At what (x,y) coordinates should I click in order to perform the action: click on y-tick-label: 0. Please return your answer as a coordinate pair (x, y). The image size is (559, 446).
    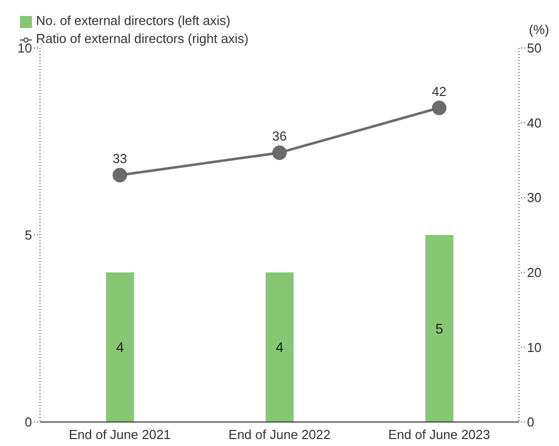
    Looking at the image, I should click on (28, 422).